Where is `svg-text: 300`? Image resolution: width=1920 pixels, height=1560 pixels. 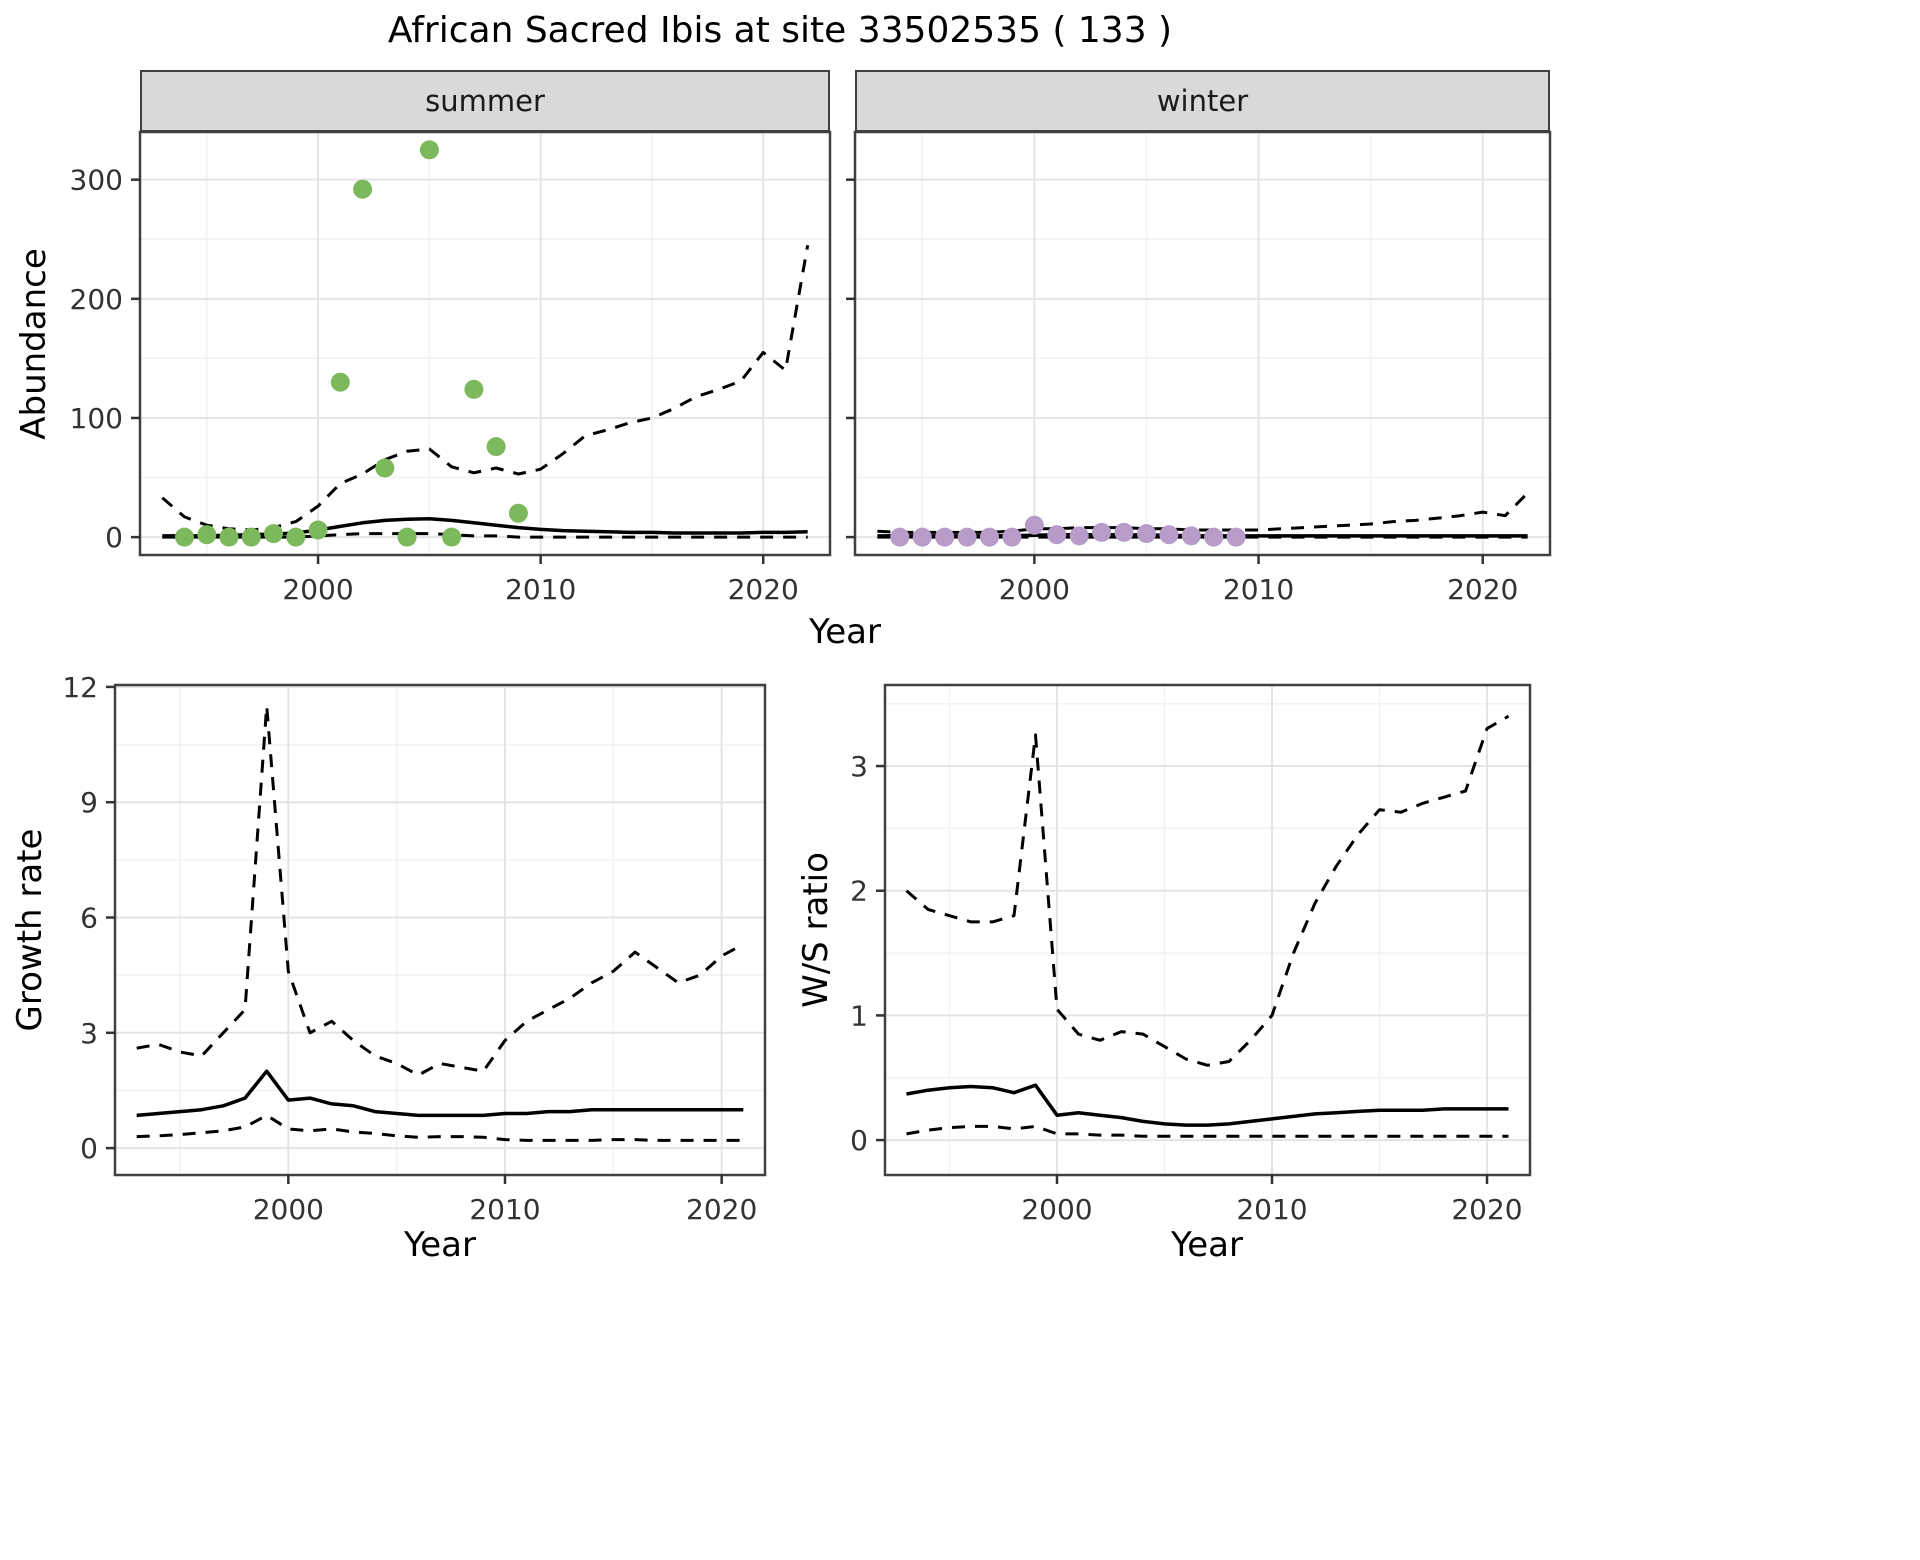 svg-text: 300 is located at coordinates (96, 180).